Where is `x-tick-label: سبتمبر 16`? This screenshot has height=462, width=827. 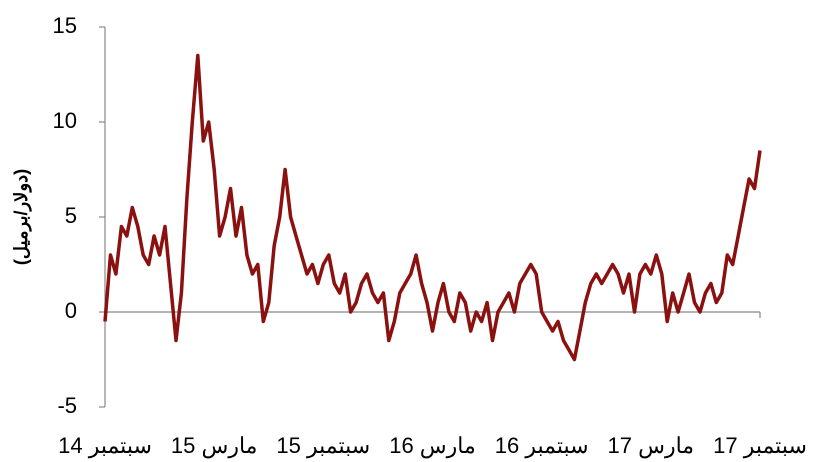 x-tick-label: سبتمبر 16 is located at coordinates (542, 446).